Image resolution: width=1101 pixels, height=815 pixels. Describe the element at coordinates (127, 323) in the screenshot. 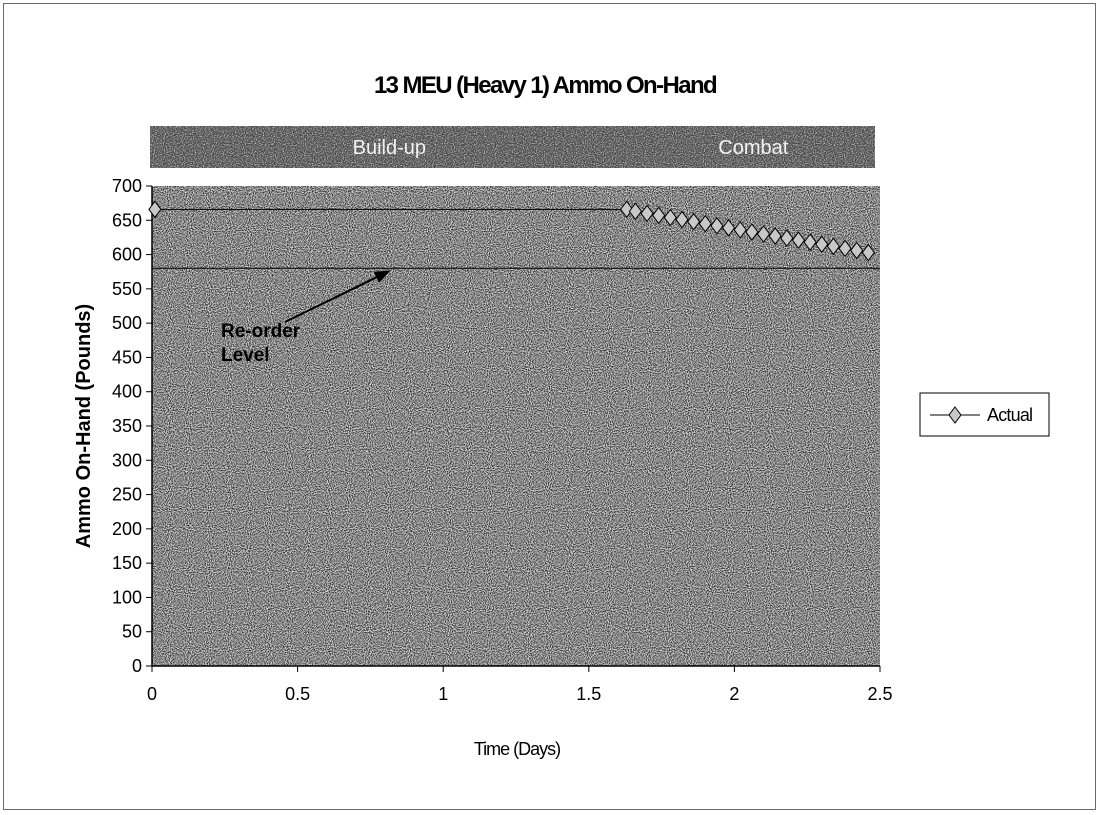

I see `y-tick-label: 500` at that location.